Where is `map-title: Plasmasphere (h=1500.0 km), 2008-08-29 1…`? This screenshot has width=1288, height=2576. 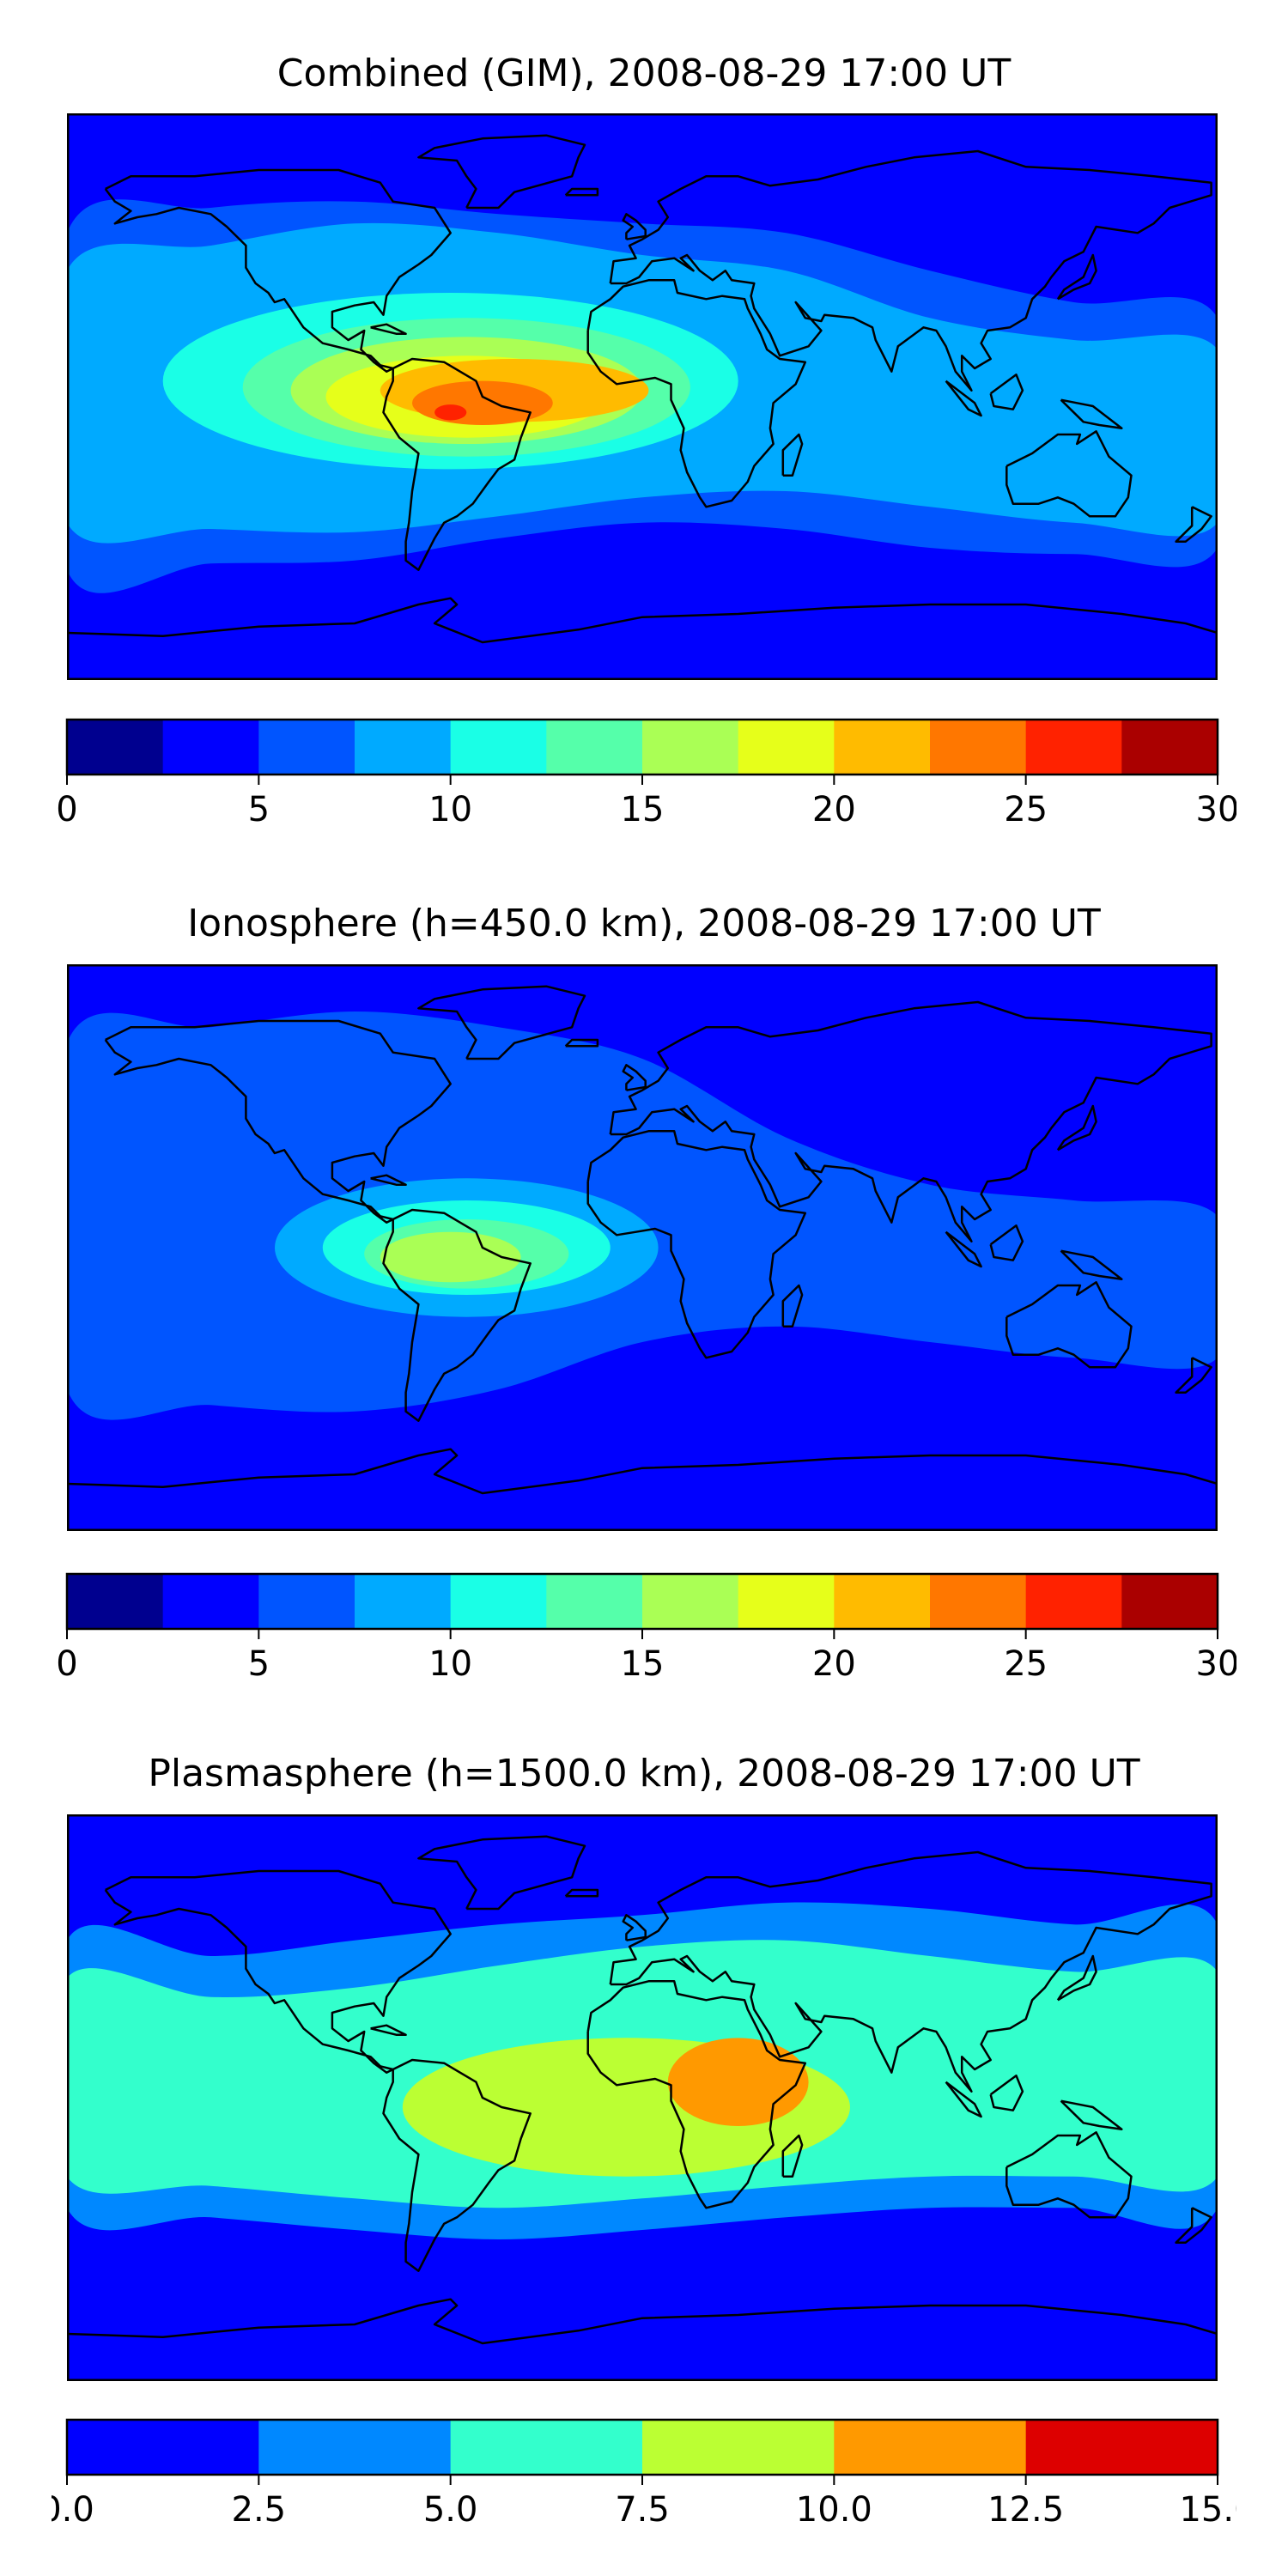
map-title: Plasmasphere (h=1500.0 km), 2008-08-29 1… is located at coordinates (644, 1773).